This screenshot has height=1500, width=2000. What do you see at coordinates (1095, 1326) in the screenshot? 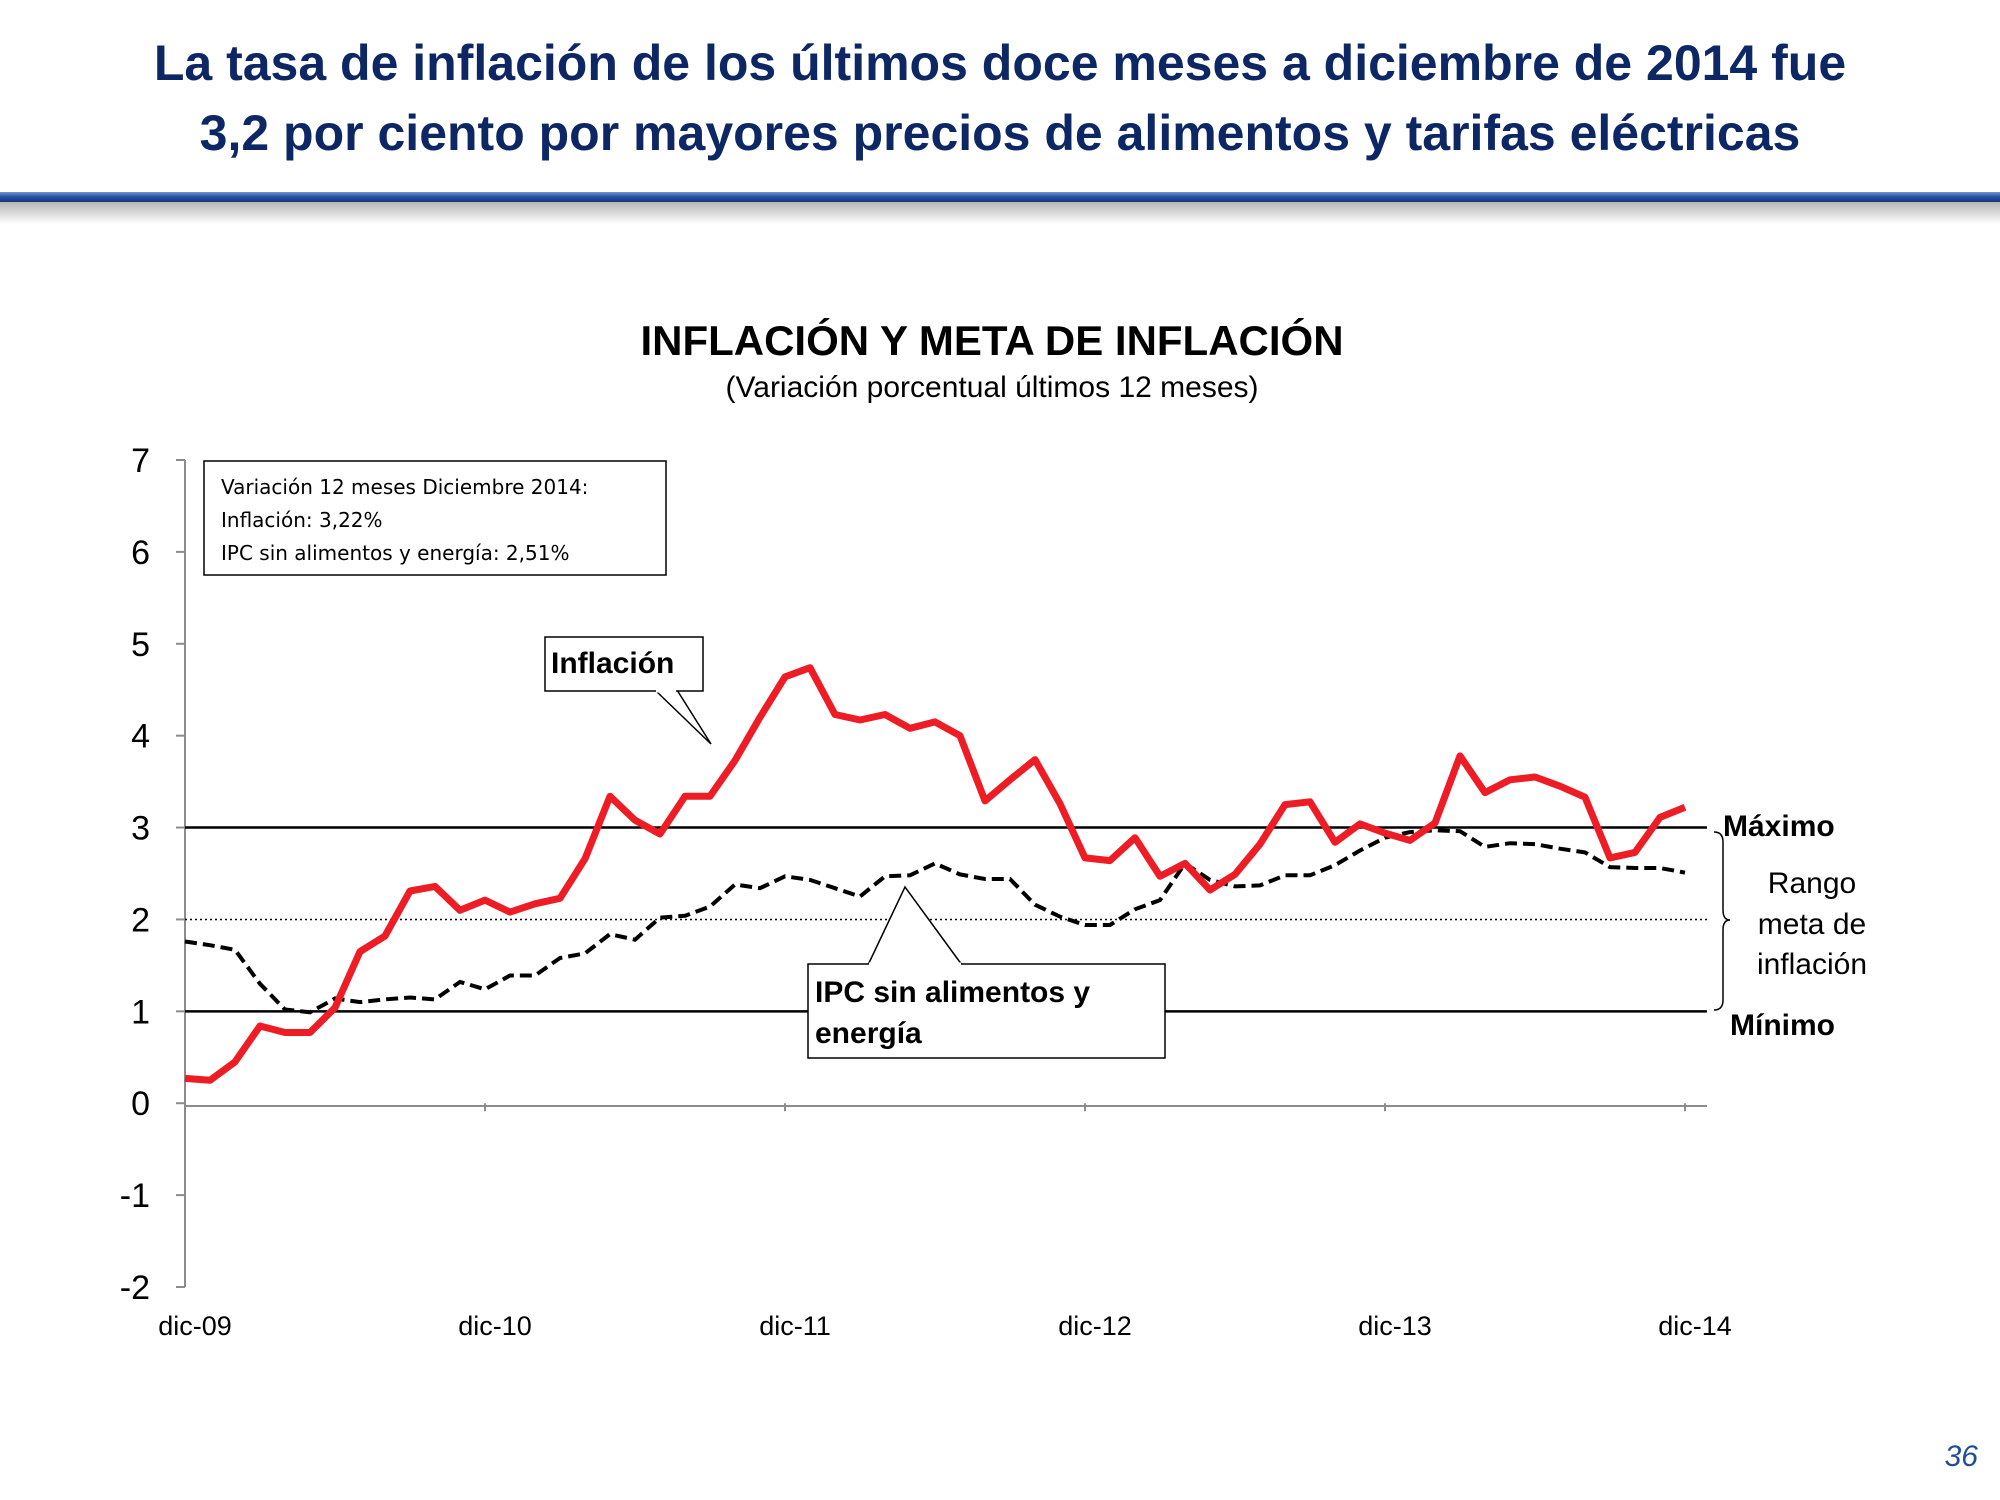
I see `x-tick-label: dic-12` at bounding box center [1095, 1326].